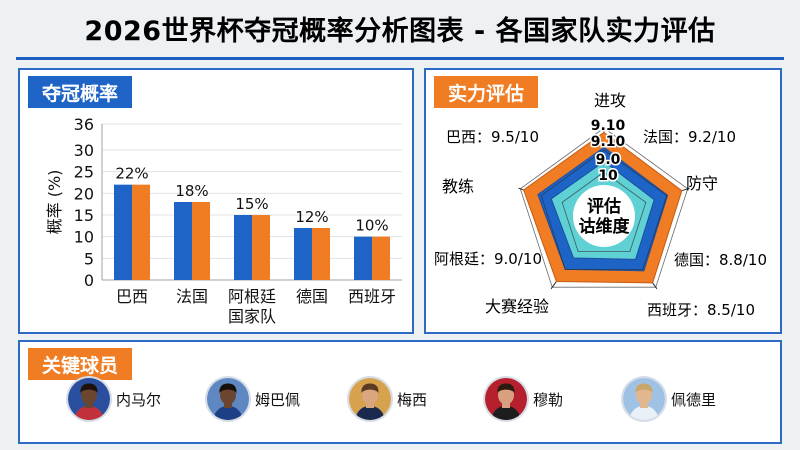 Image resolution: width=800 pixels, height=450 pixels. Describe the element at coordinates (371, 226) in the screenshot. I see `bar-data-label: 10%` at that location.